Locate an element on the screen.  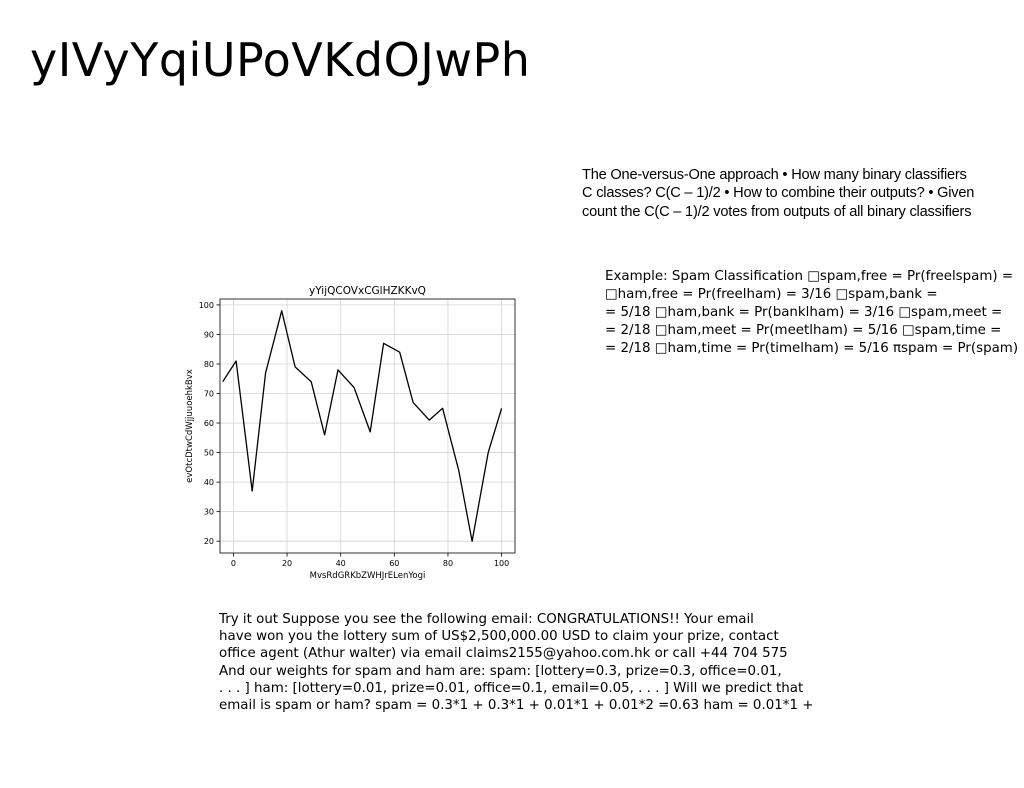
y-tick-label: 20 is located at coordinates (209, 541).